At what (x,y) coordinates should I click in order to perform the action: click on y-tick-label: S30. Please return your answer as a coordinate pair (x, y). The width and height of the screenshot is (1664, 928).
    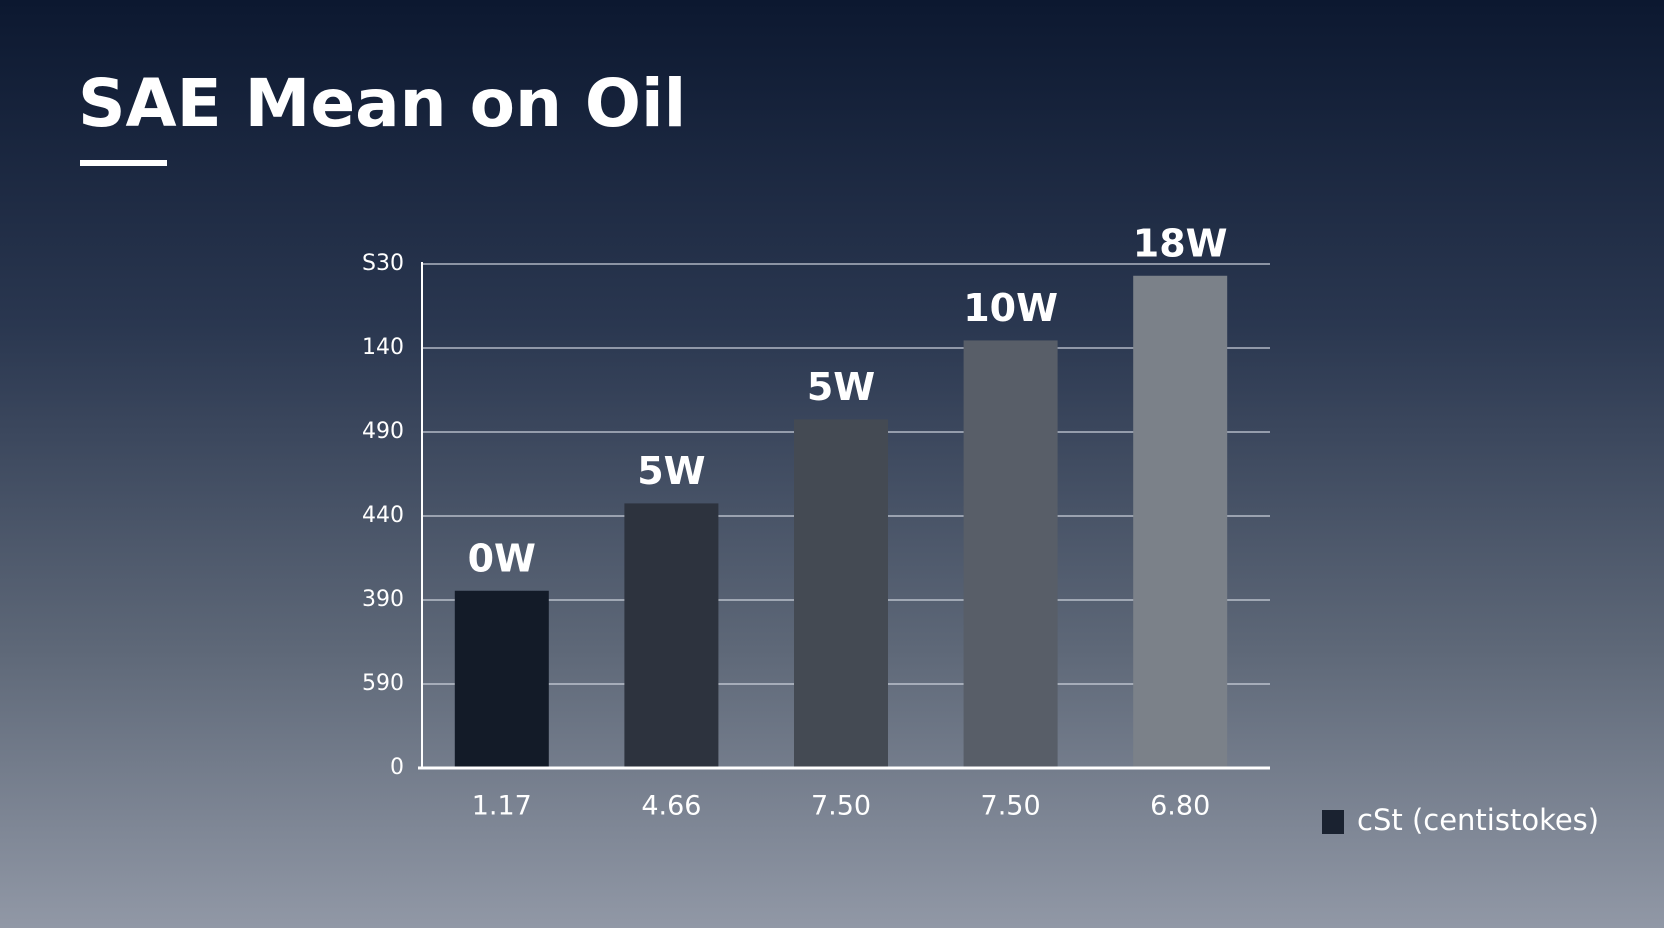
    Looking at the image, I should click on (383, 263).